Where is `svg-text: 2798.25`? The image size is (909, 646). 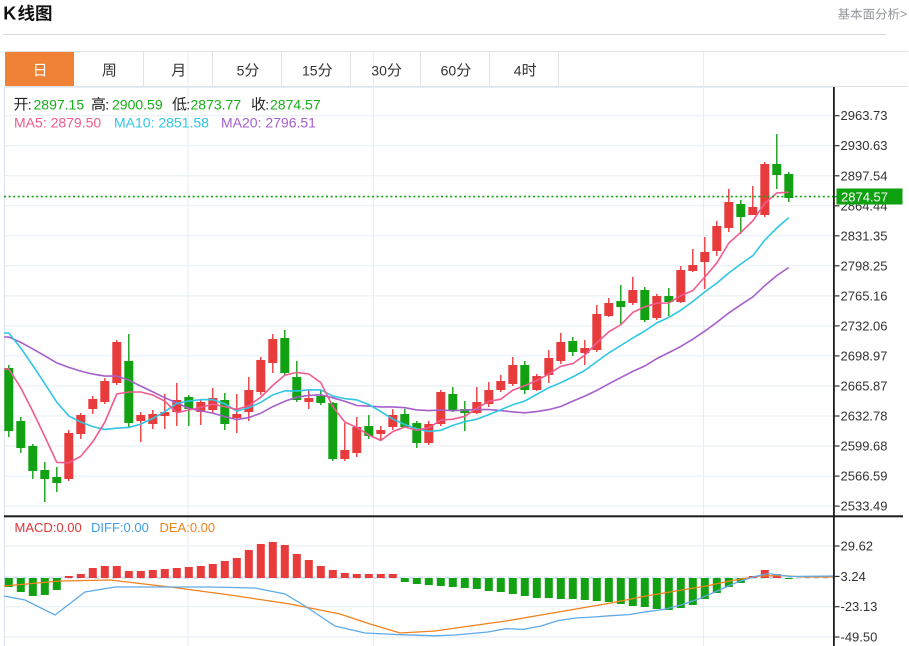
svg-text: 2798.25 is located at coordinates (864, 265).